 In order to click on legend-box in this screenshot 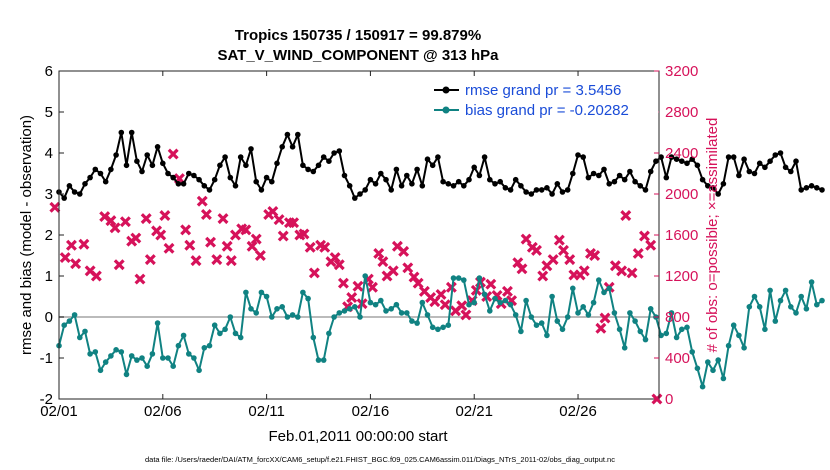, I will do `click(543, 99)`.